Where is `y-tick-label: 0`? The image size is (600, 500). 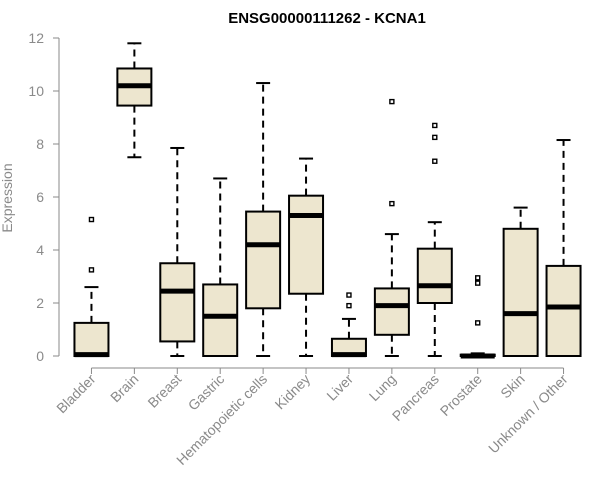 y-tick-label: 0 is located at coordinates (40, 356).